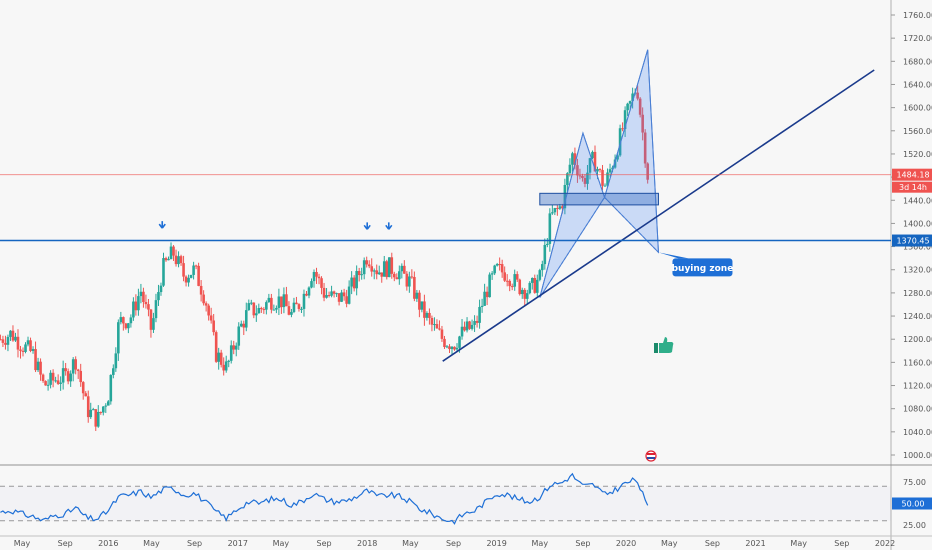  Describe the element at coordinates (917, 432) in the screenshot. I see `y-tick-label: 1040.00` at that location.